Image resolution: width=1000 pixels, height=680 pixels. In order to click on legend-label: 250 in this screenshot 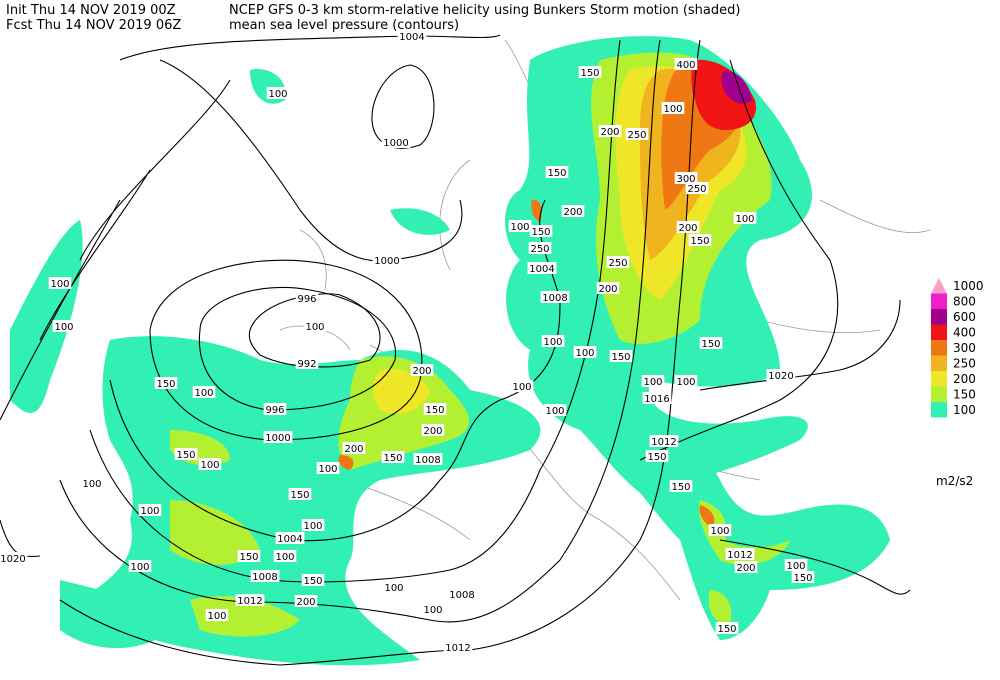, I will do `click(964, 363)`.